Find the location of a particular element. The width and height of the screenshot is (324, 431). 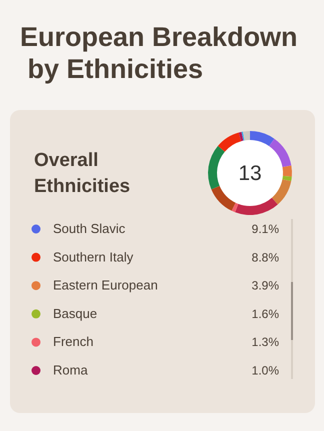

legend-label: Eastern European is located at coordinates (105, 285).